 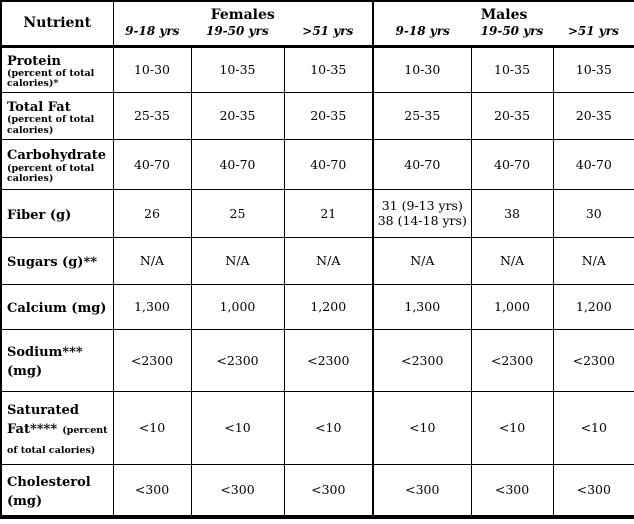 What do you see at coordinates (422, 31) in the screenshot?
I see `header-age-males-9-18: 9-18 yrs` at bounding box center [422, 31].